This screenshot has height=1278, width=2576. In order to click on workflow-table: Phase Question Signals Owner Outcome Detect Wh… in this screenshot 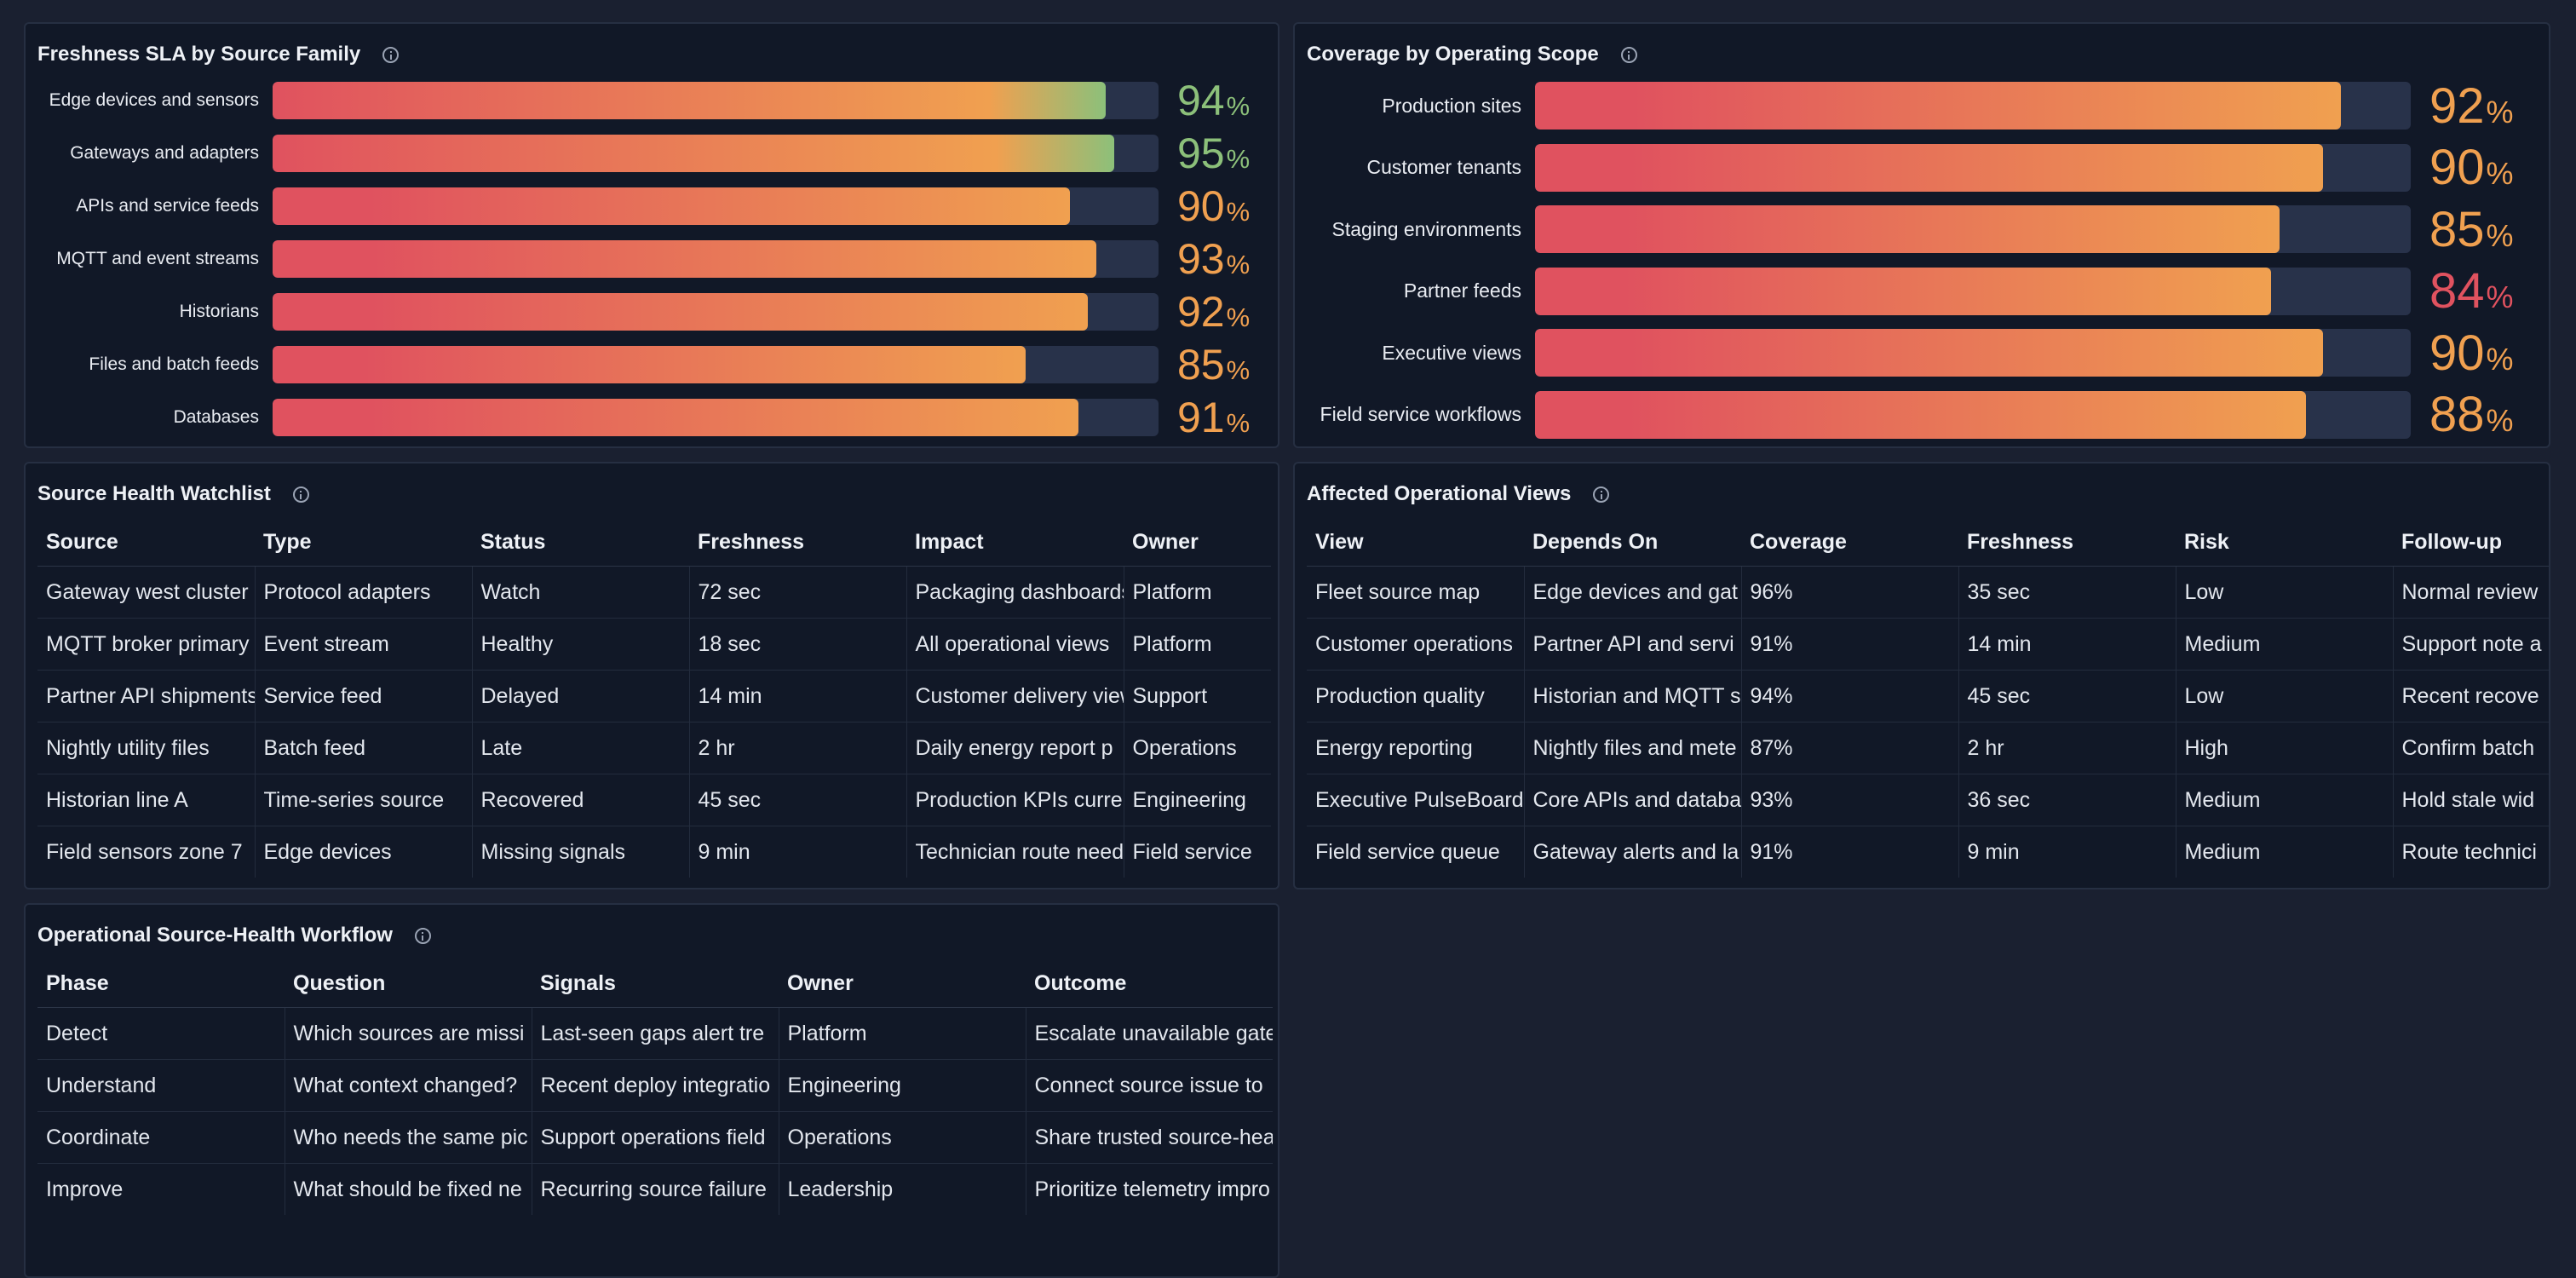, I will do `click(655, 1087)`.